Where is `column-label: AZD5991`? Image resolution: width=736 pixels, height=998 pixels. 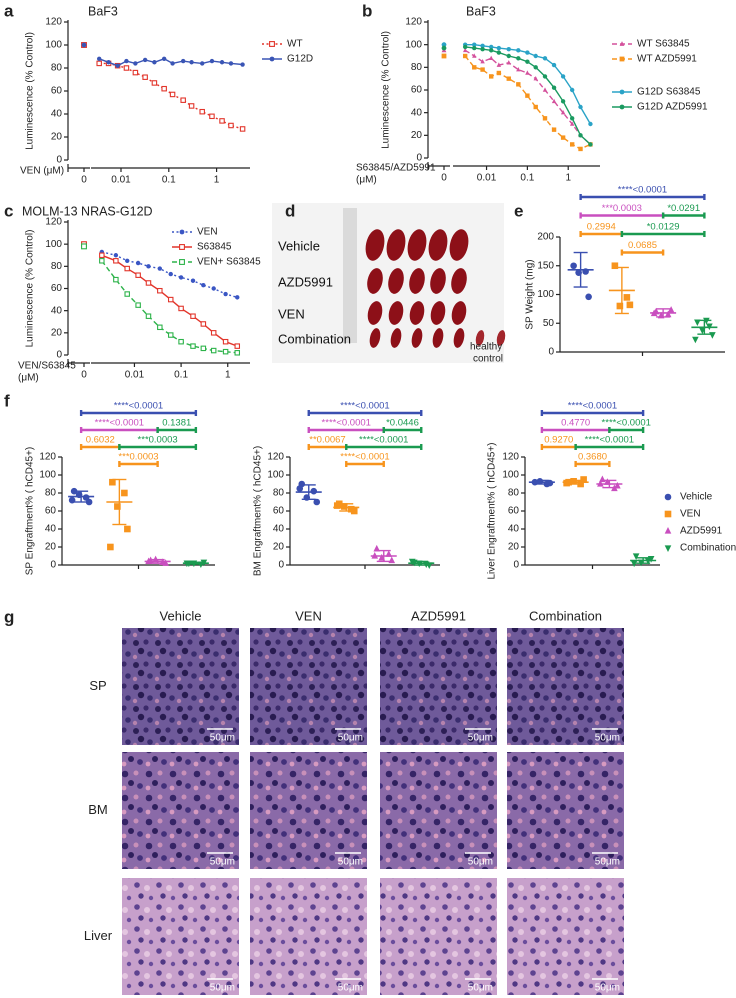
column-label: AZD5991 is located at coordinates (438, 615).